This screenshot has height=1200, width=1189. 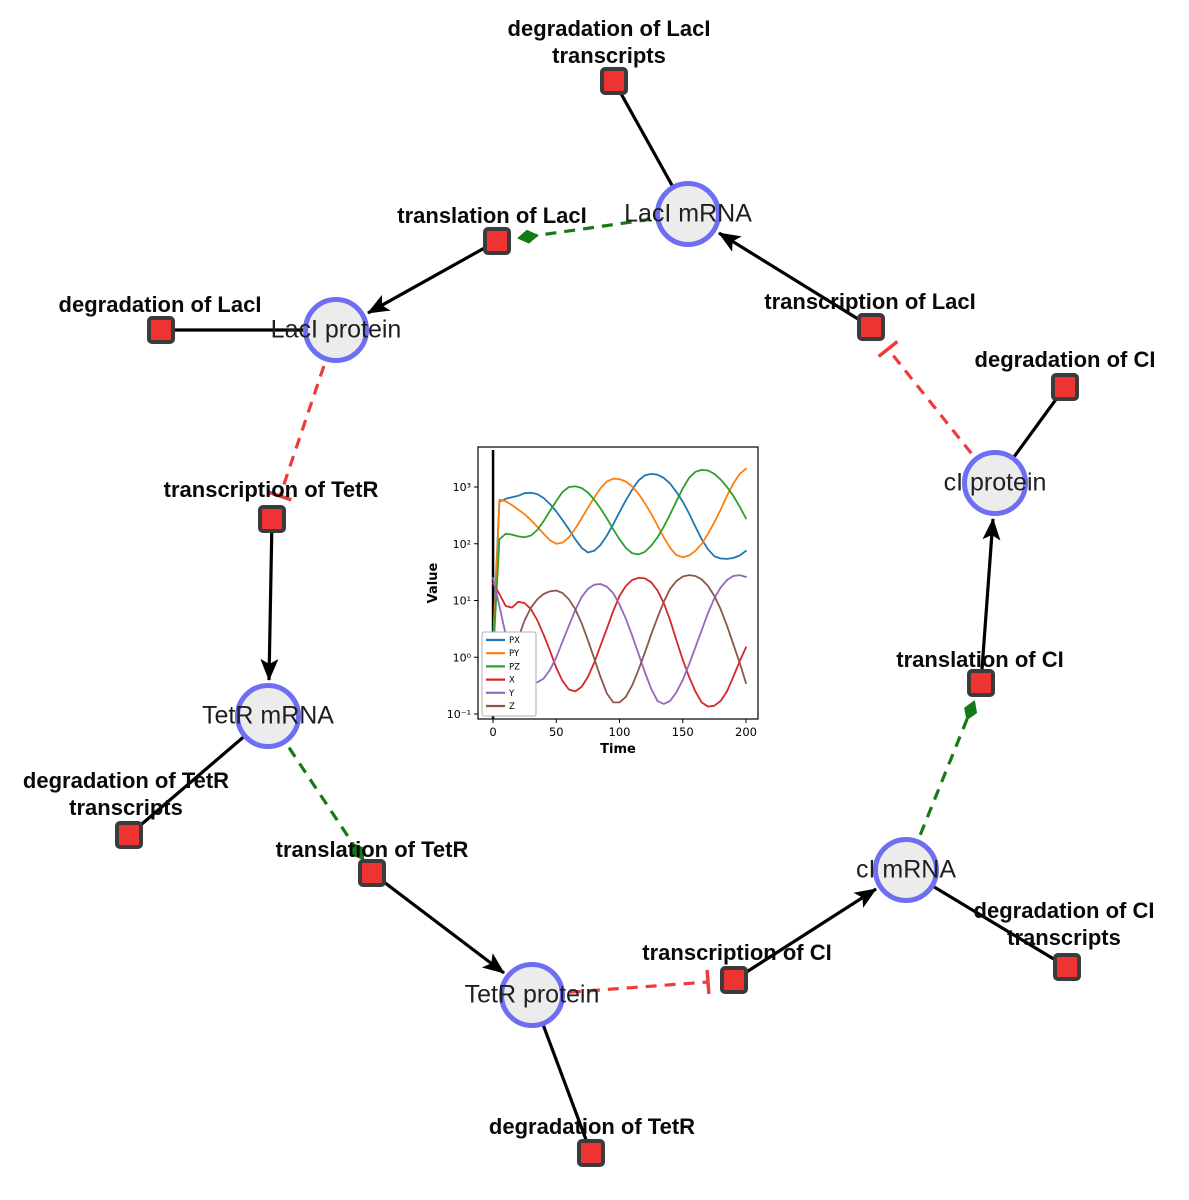 I want to click on reaction-node-transcription-of-ci, so click(x=734, y=980).